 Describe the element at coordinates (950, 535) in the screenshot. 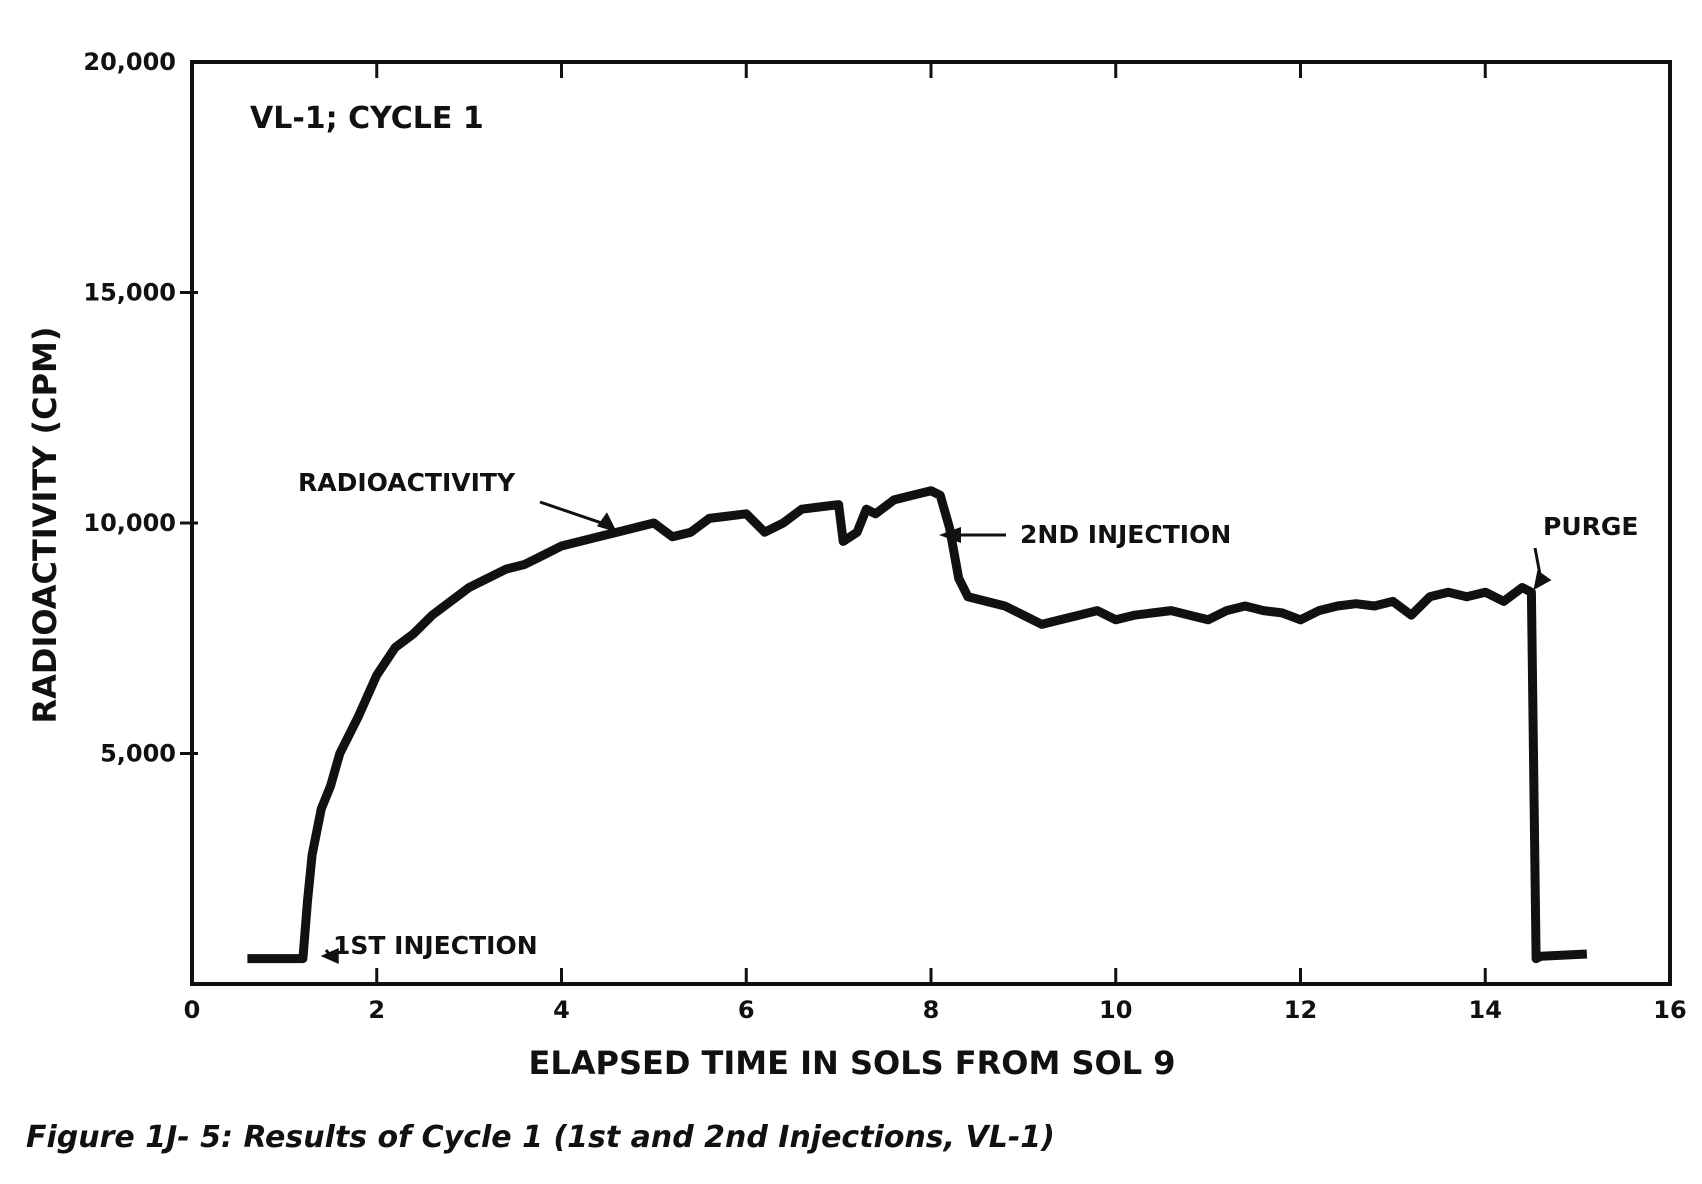

I see `second-injection-arrowhead` at that location.